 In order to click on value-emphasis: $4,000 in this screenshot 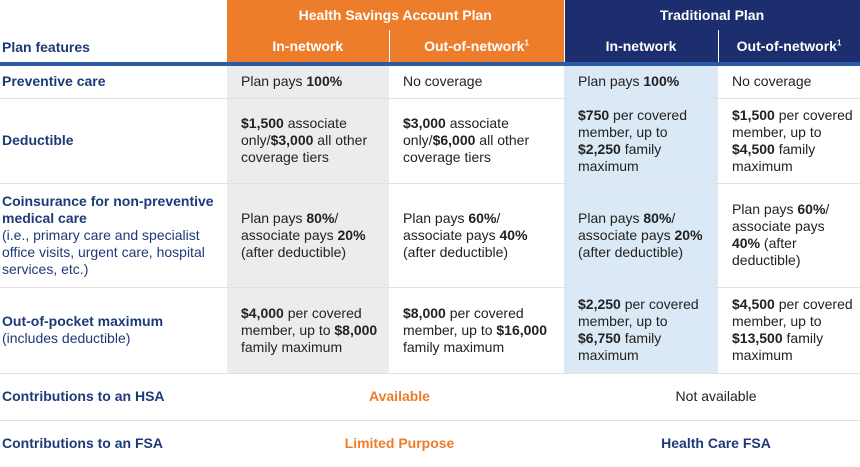, I will do `click(262, 312)`.